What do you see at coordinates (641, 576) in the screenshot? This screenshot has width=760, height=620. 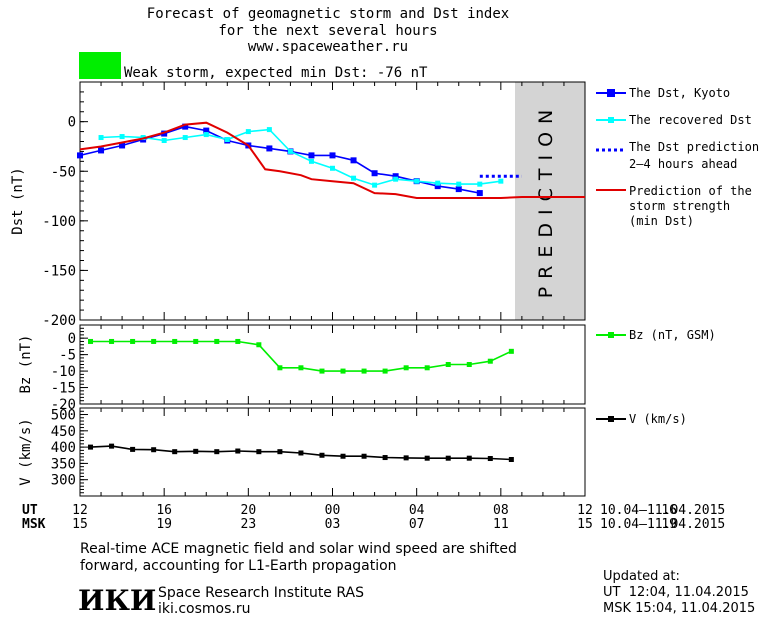 I see `updated-label: Updated at:` at bounding box center [641, 576].